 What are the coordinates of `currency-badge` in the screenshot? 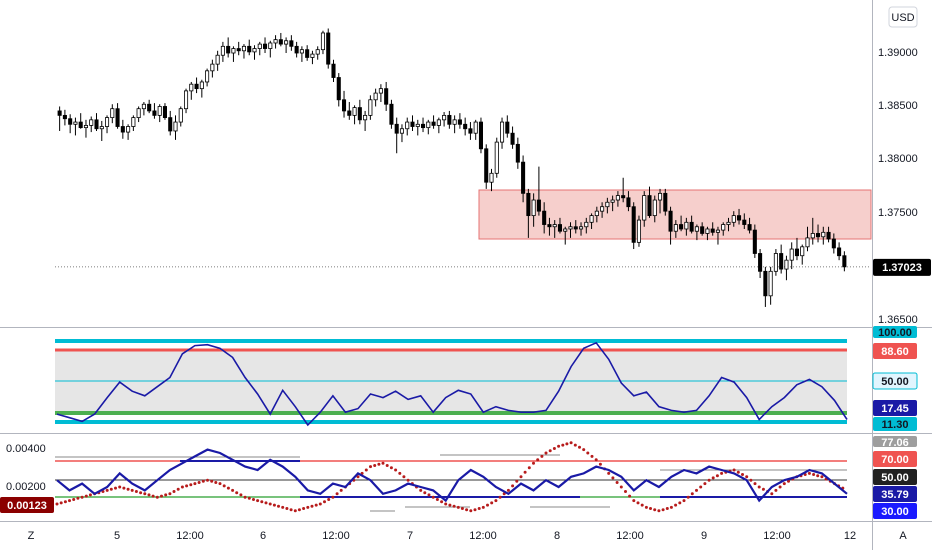 It's located at (903, 17).